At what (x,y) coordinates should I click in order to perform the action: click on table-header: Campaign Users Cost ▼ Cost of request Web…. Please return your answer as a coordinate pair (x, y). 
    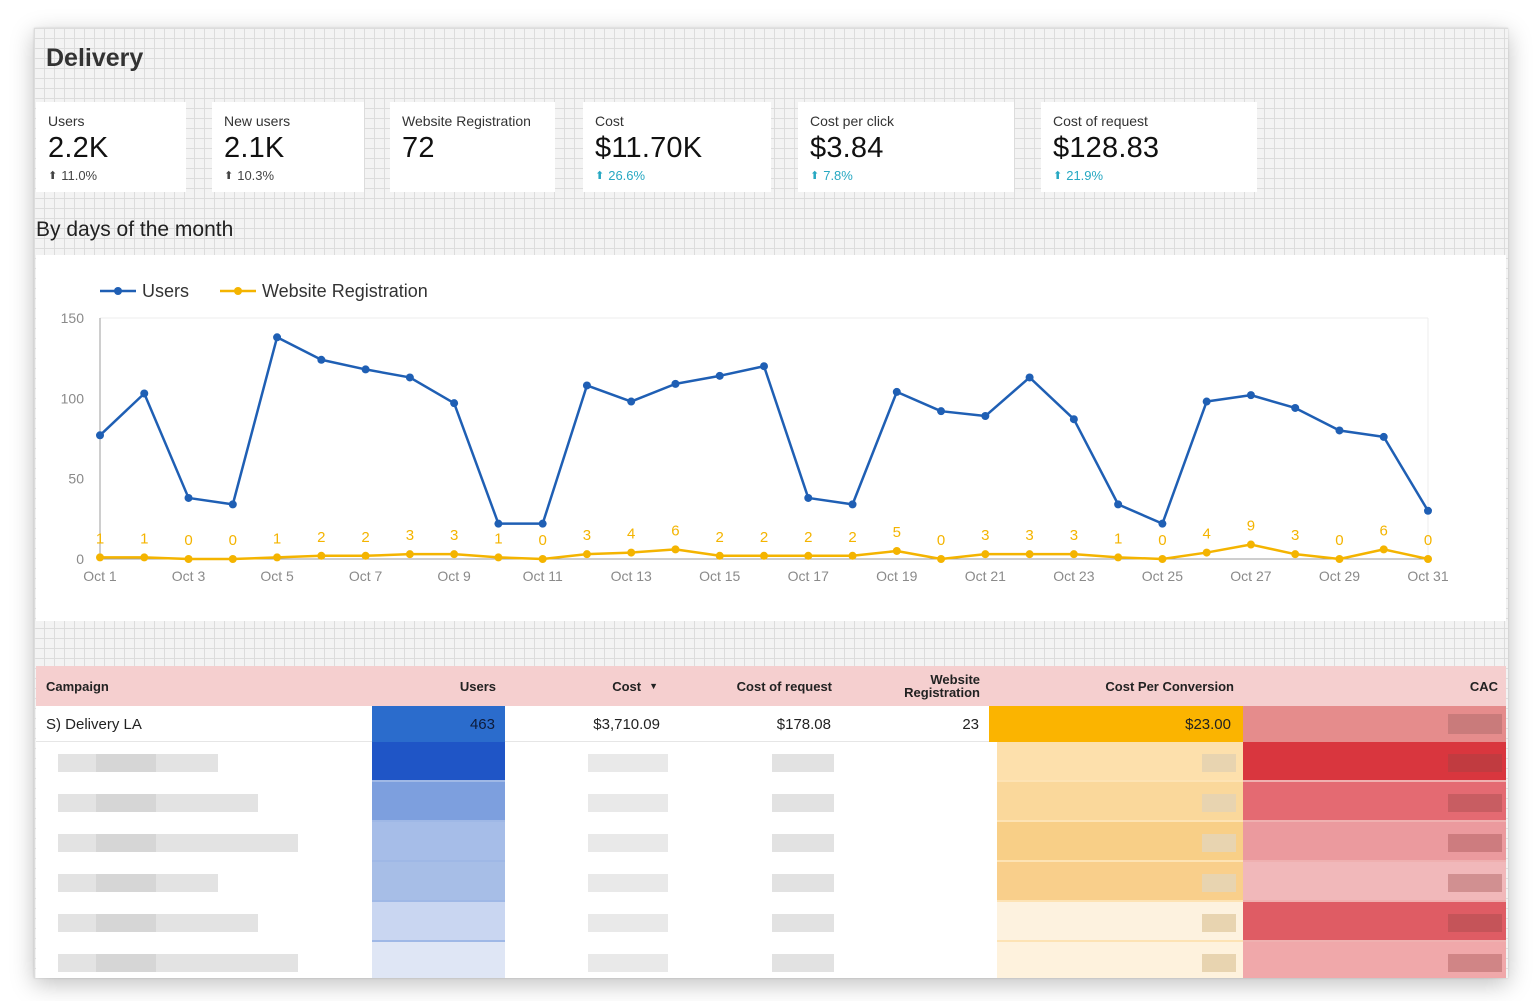
    Looking at the image, I should click on (771, 686).